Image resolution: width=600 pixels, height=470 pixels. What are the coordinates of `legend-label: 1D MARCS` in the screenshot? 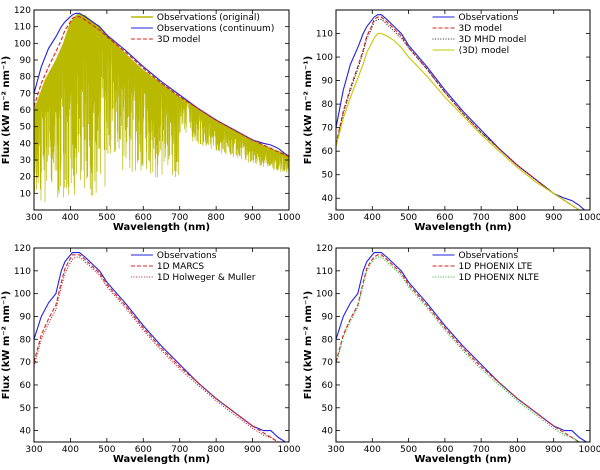 It's located at (181, 267).